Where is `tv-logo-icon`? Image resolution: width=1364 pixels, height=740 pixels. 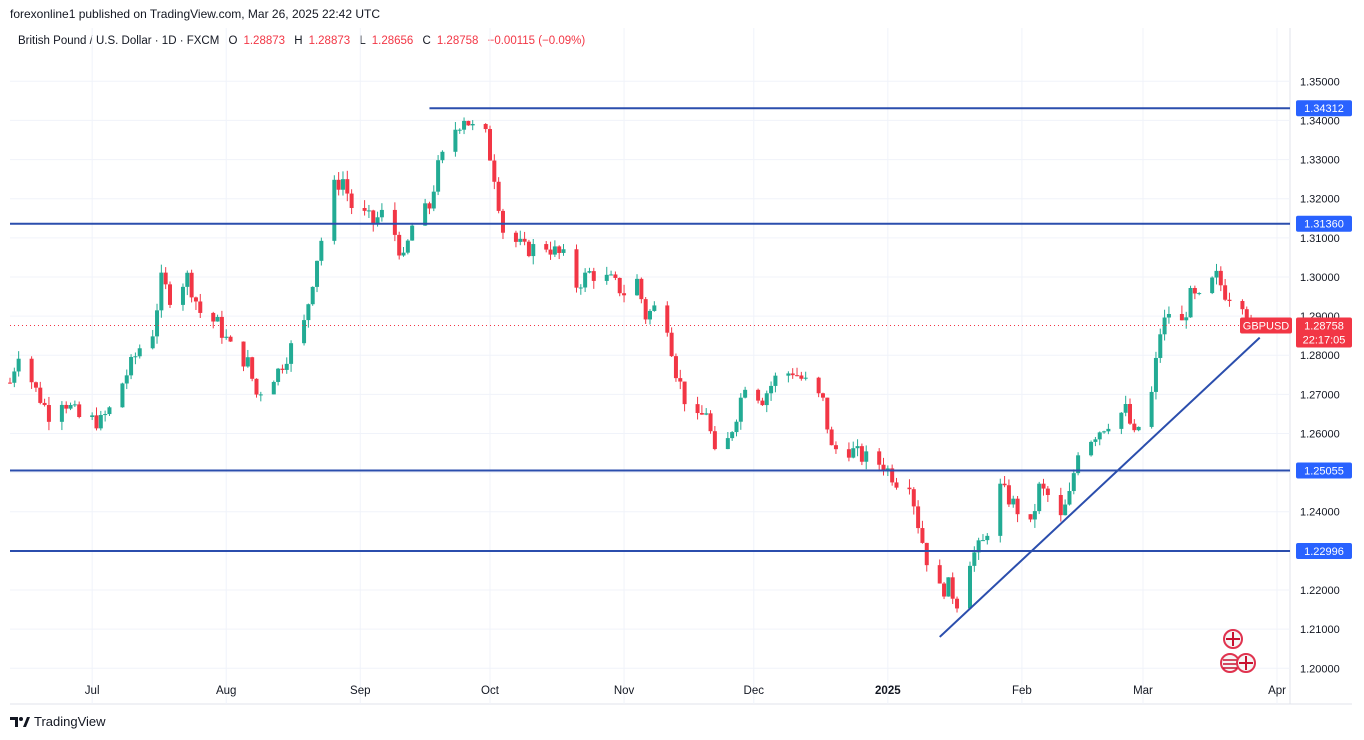
tv-logo-icon is located at coordinates (20, 722).